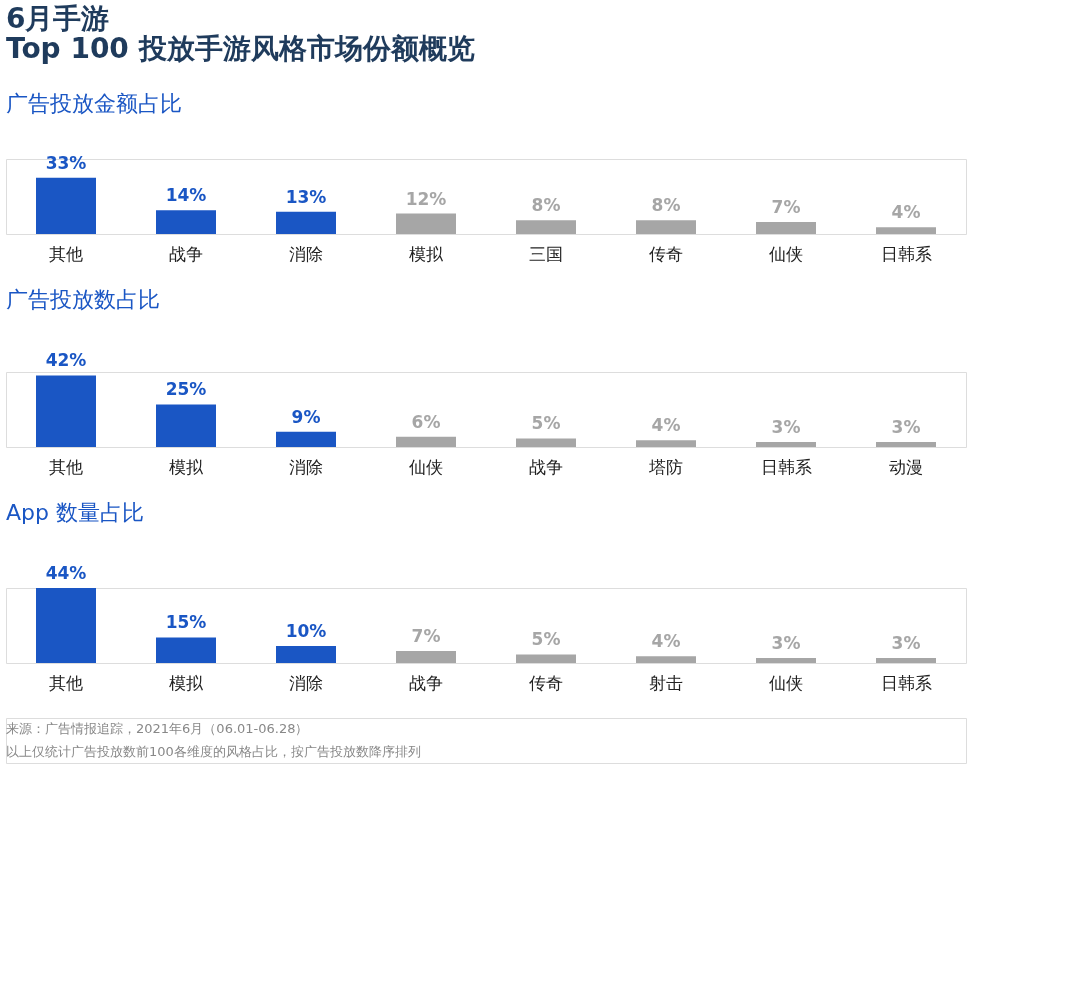 This screenshot has width=1080, height=987. What do you see at coordinates (66, 573) in the screenshot?
I see `data-label: 44%` at bounding box center [66, 573].